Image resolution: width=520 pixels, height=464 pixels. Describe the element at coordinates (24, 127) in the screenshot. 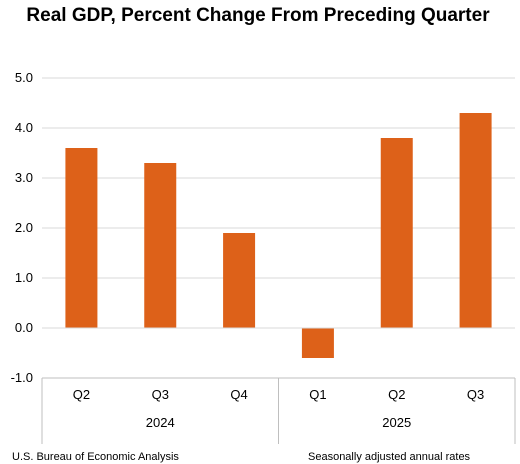

I see `y-tick-label: 4.0` at that location.